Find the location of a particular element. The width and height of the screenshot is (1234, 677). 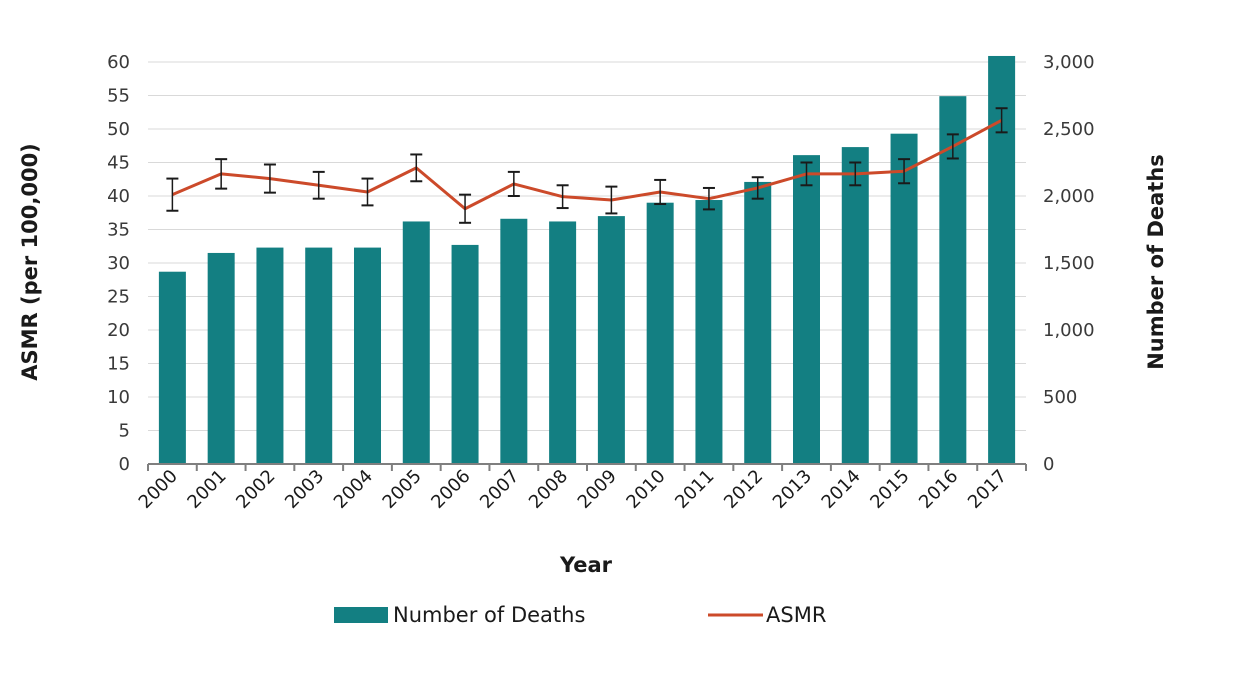

legend: Number of Deaths ASMR is located at coordinates (580, 615).